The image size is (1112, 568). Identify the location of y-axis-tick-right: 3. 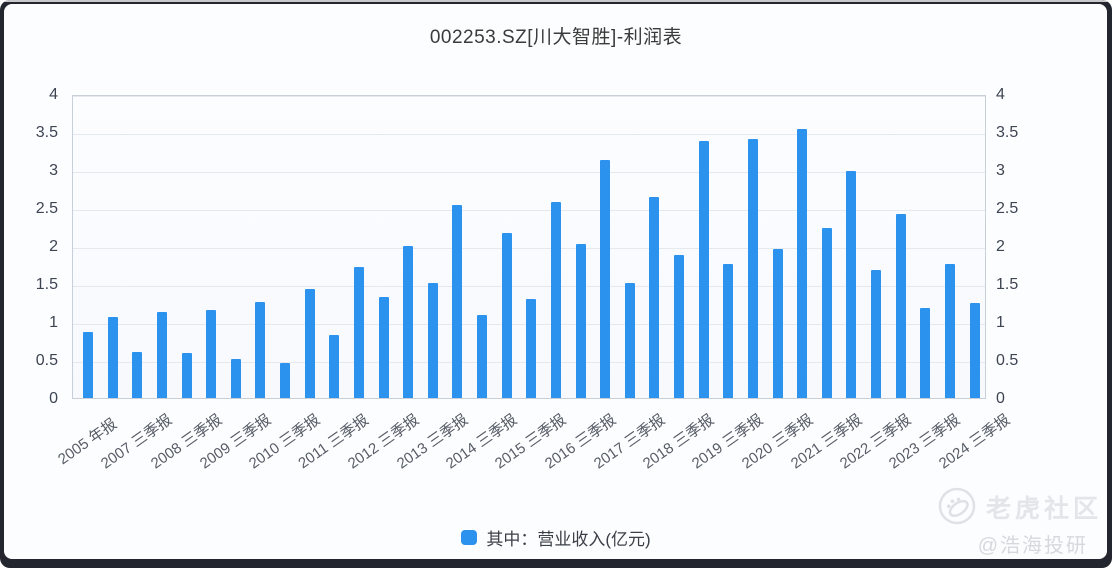
(1000, 170).